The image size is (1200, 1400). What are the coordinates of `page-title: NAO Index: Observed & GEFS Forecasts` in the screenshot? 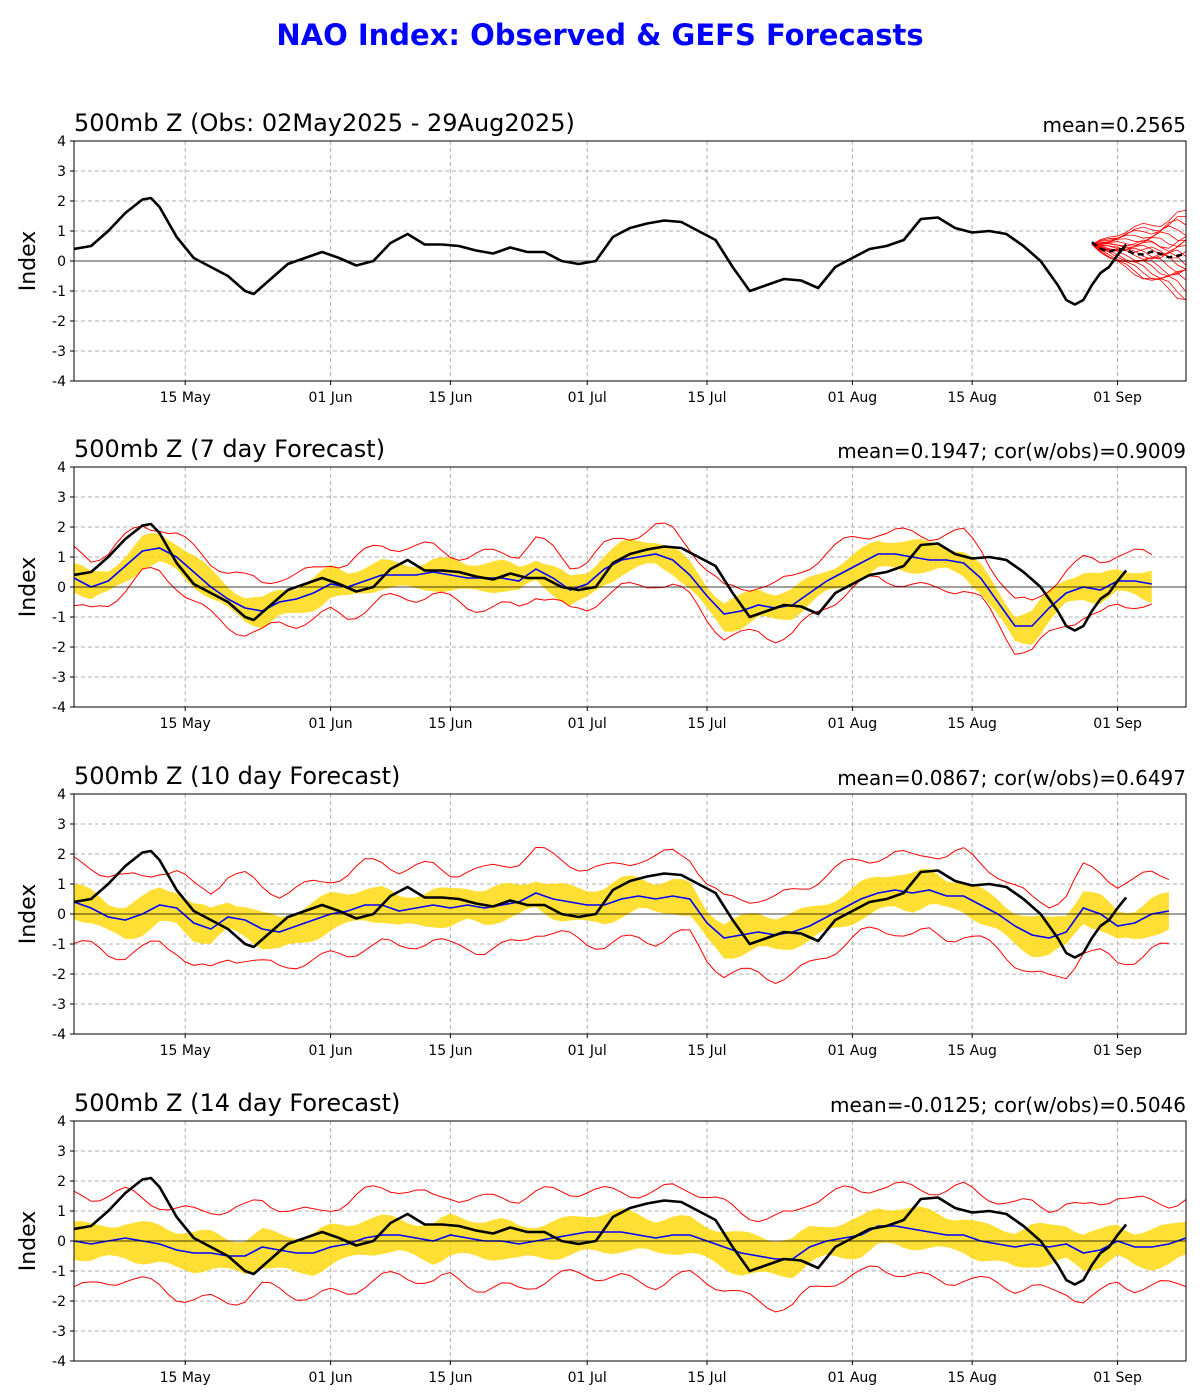 It's located at (600, 35).